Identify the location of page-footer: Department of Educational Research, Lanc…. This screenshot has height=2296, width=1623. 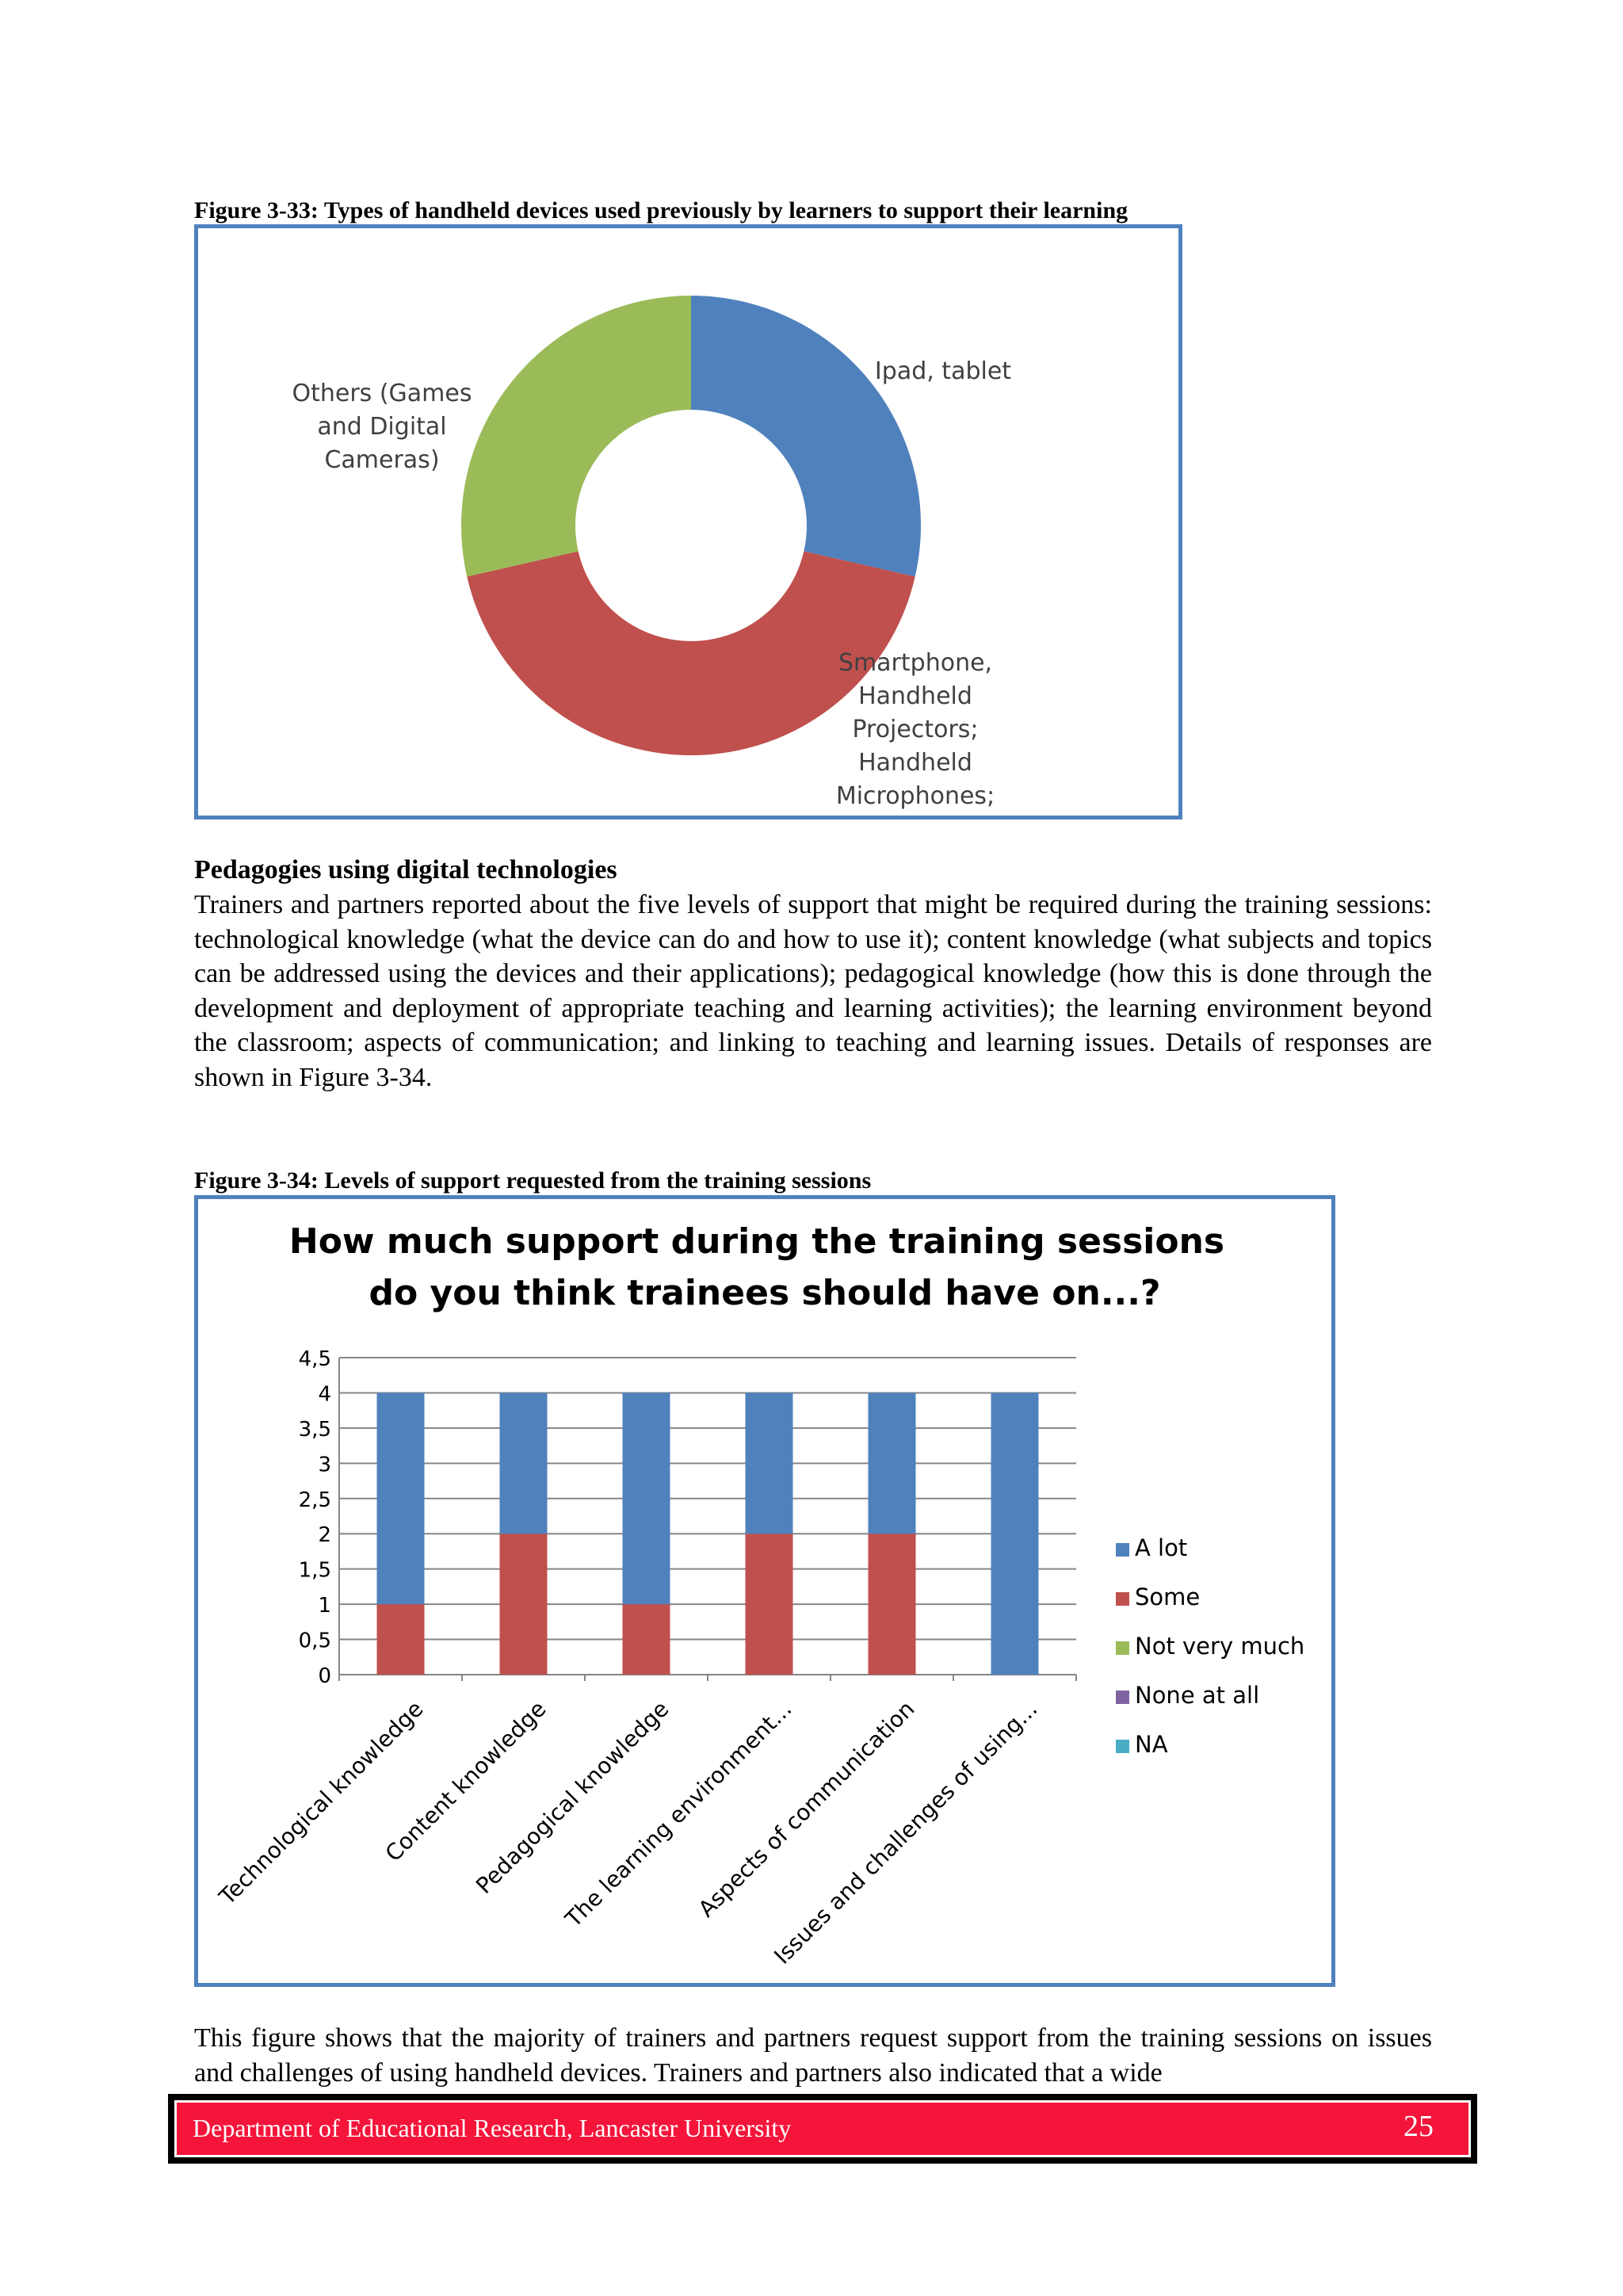
(823, 2129).